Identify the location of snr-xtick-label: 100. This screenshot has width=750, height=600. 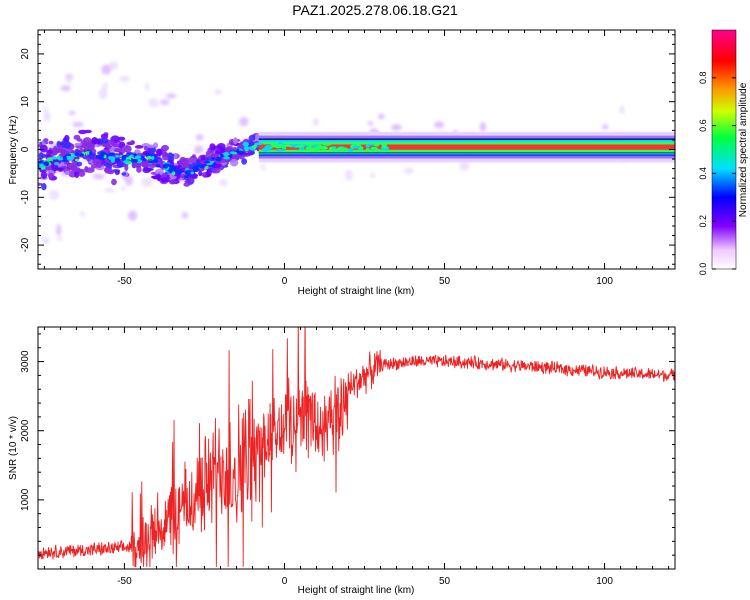
(604, 581).